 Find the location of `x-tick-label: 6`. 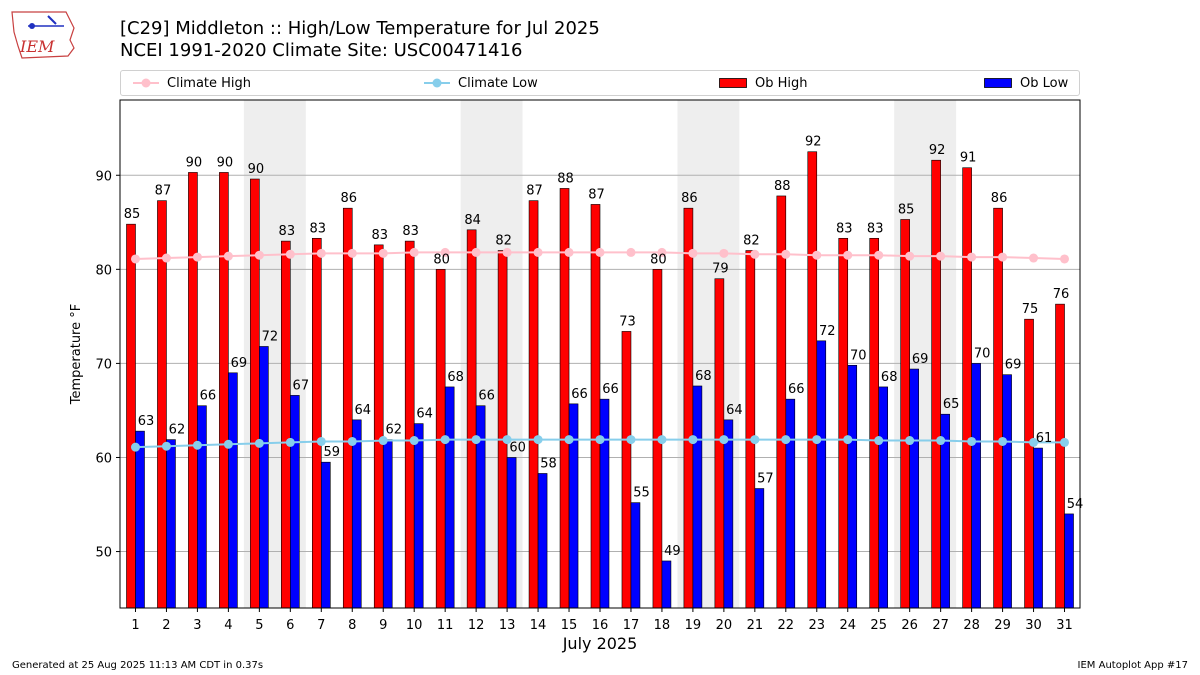

x-tick-label: 6 is located at coordinates (290, 625).